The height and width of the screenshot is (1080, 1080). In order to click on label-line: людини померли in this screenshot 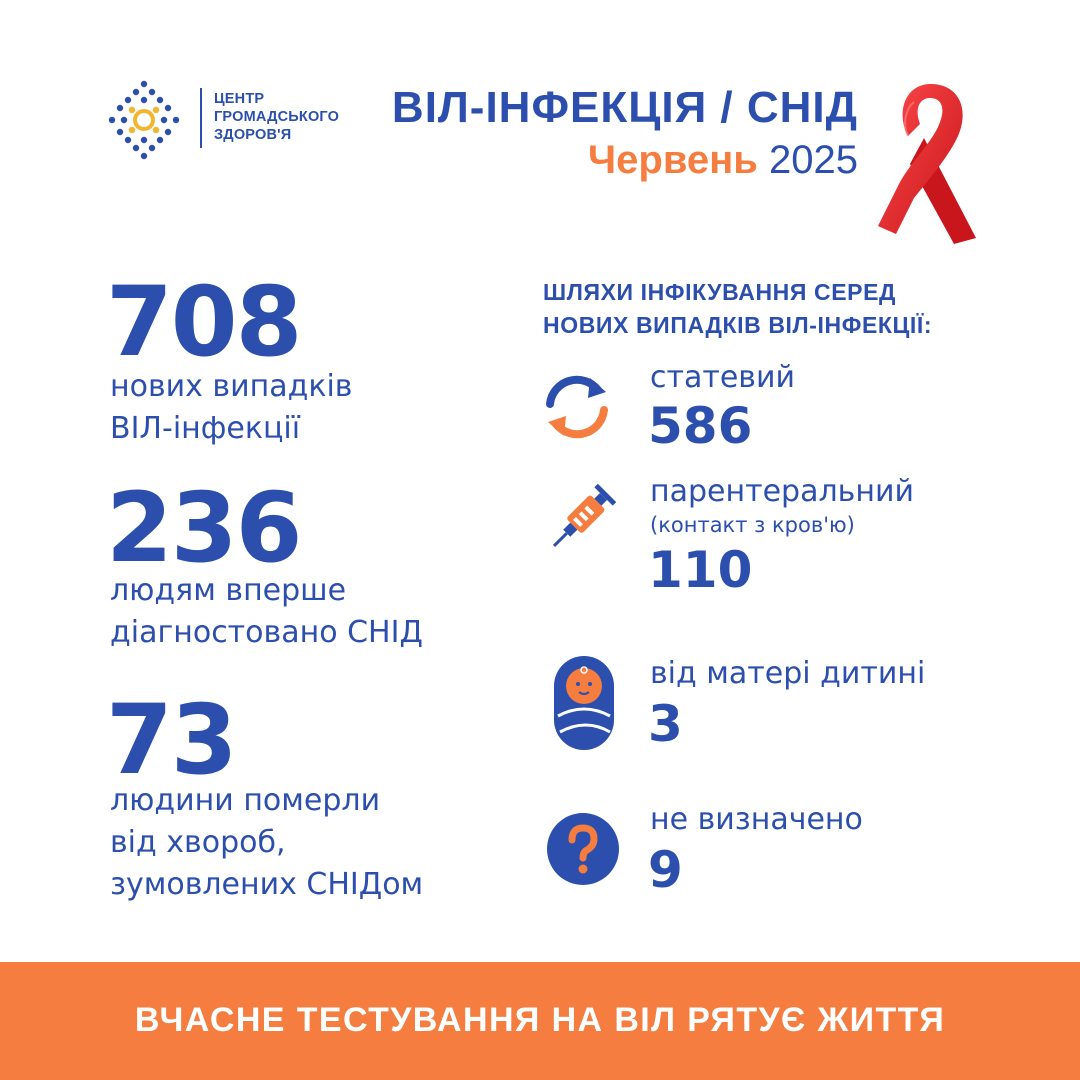, I will do `click(245, 800)`.